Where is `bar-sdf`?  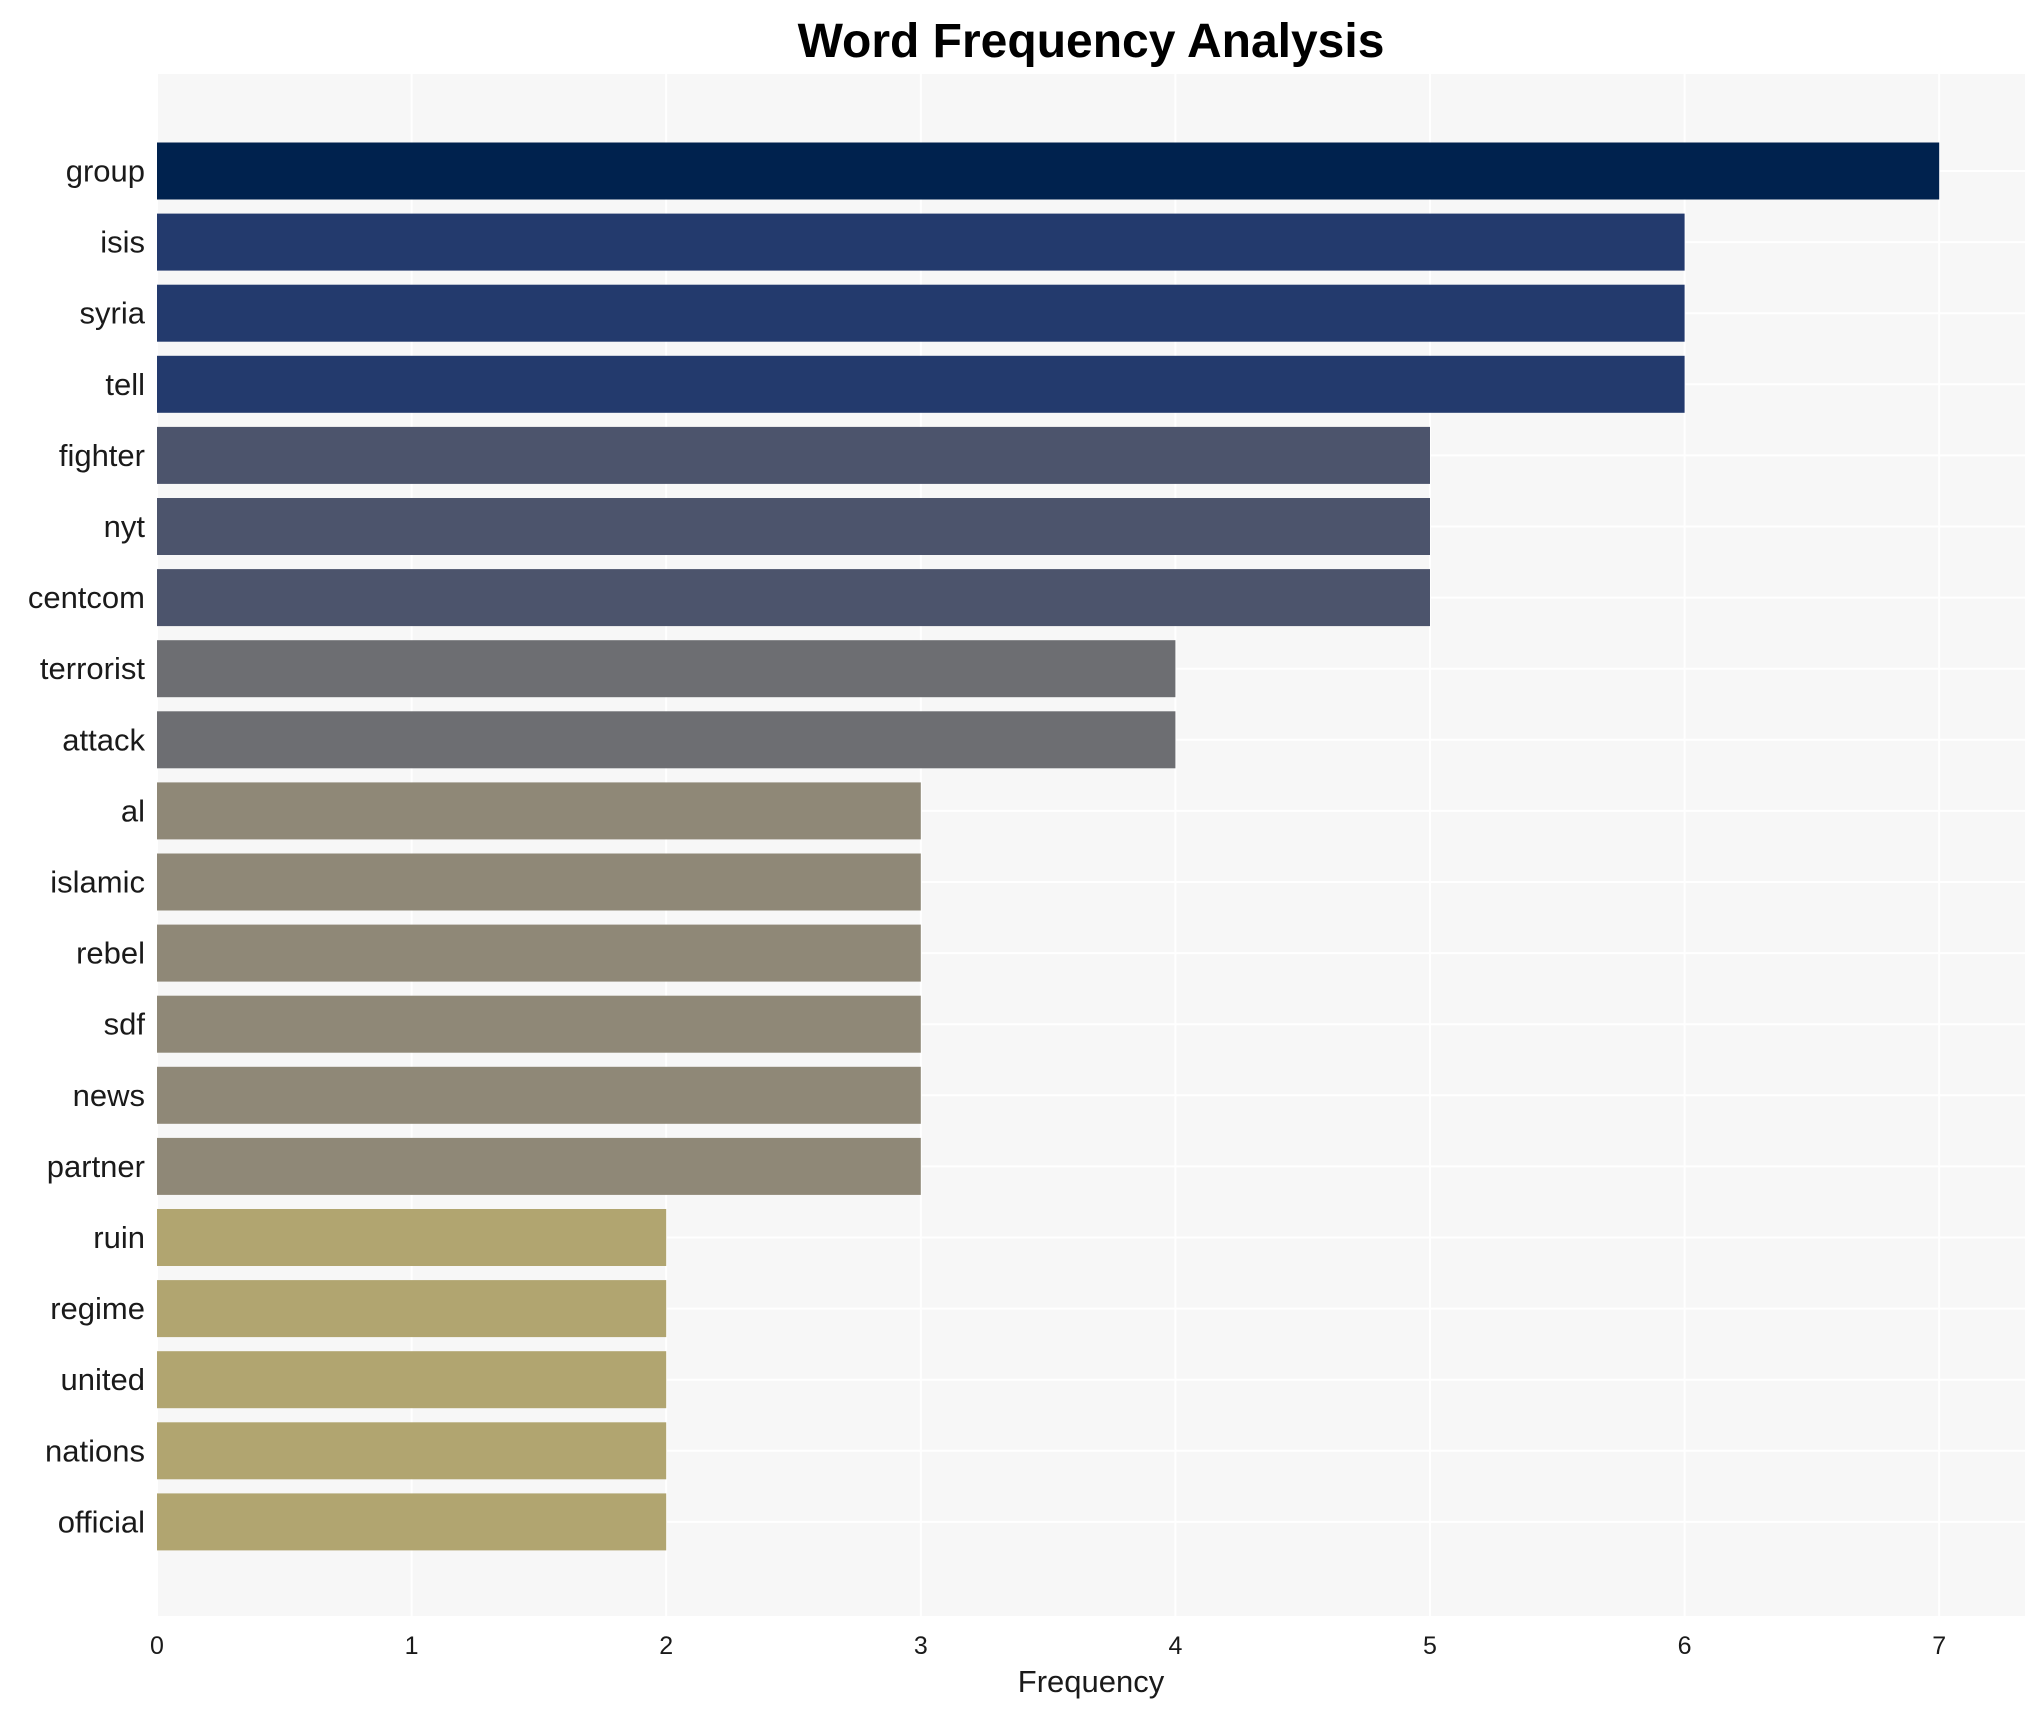 bar-sdf is located at coordinates (539, 1024).